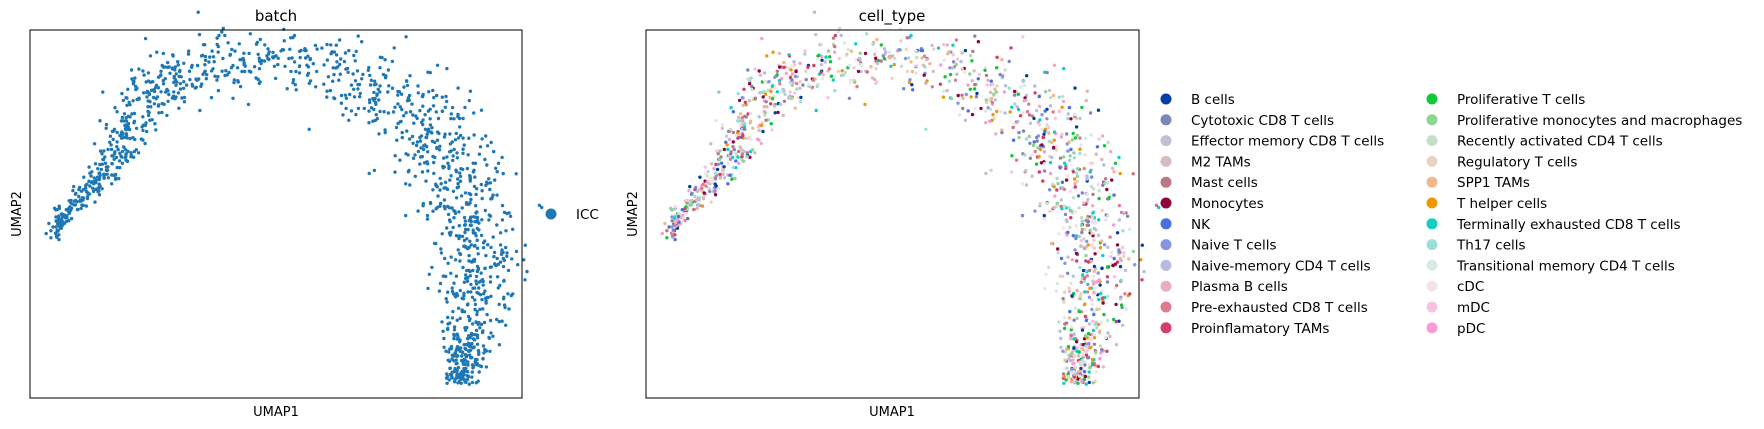  I want to click on cell-type-legend-label: Cytotoxic CD8 T cells, so click(1262, 121).